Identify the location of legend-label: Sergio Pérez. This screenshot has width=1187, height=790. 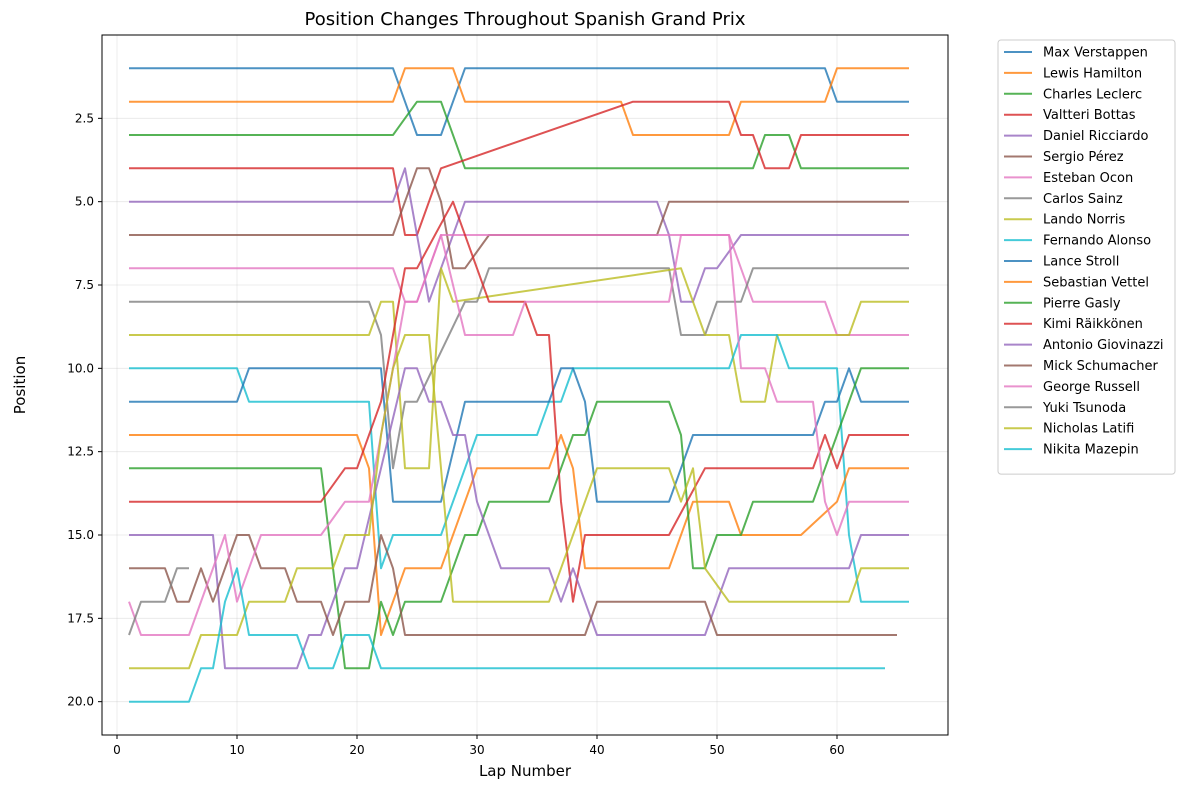
(1083, 157).